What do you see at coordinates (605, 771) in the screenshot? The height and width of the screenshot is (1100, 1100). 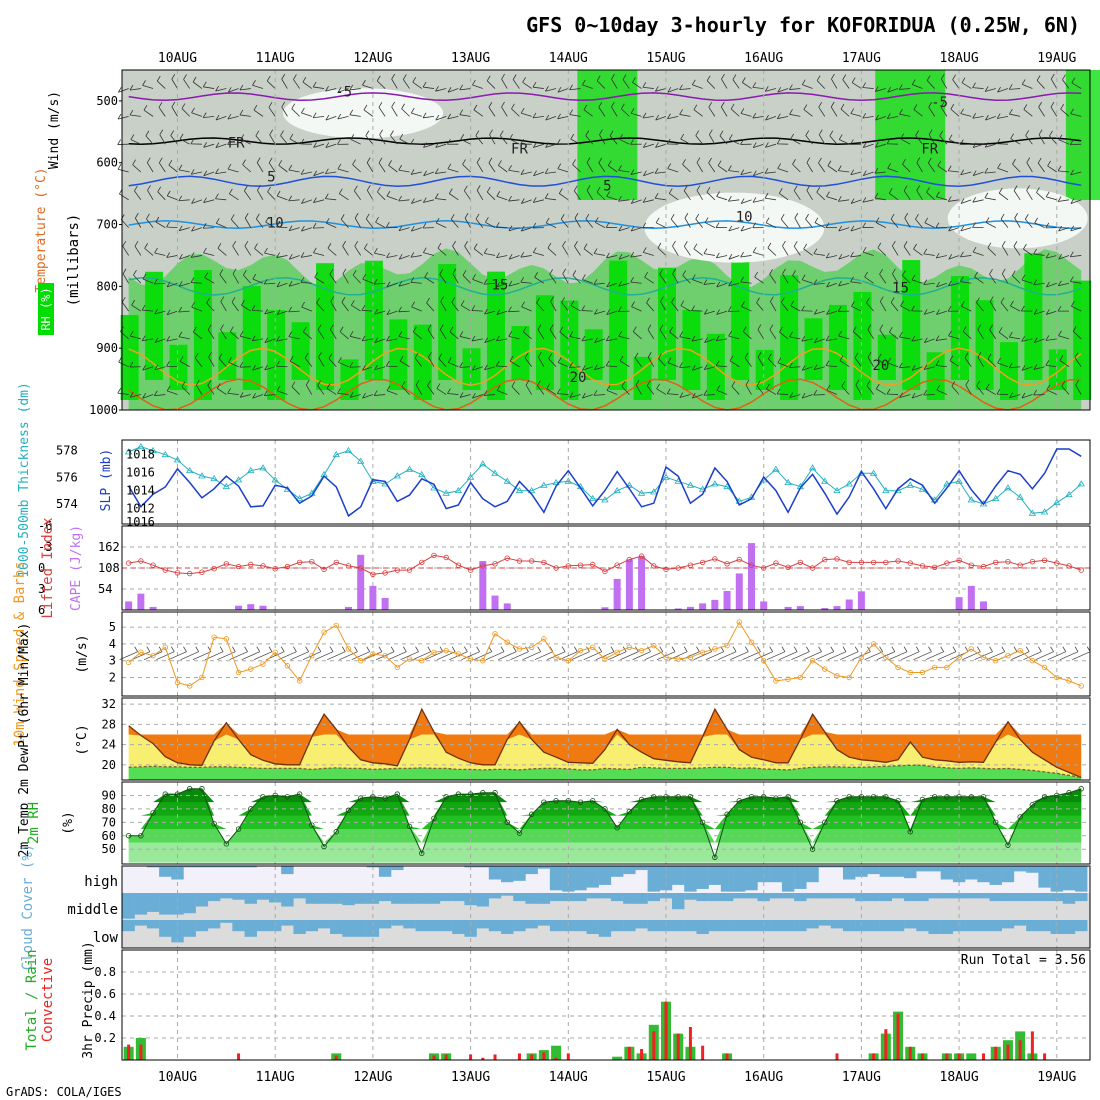 I see `dewpt-series` at bounding box center [605, 771].